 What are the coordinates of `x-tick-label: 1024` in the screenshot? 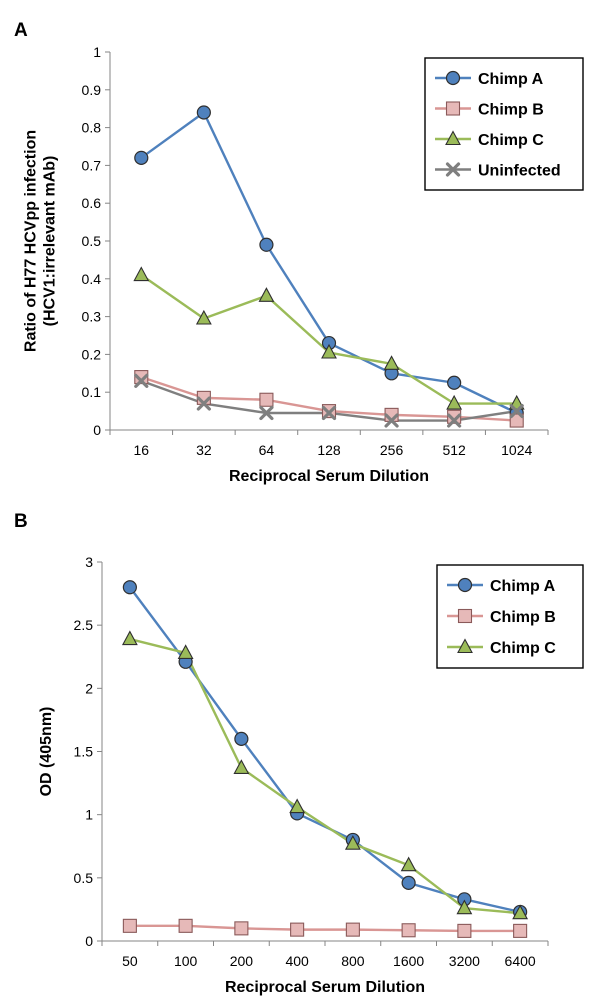 It's located at (516, 450).